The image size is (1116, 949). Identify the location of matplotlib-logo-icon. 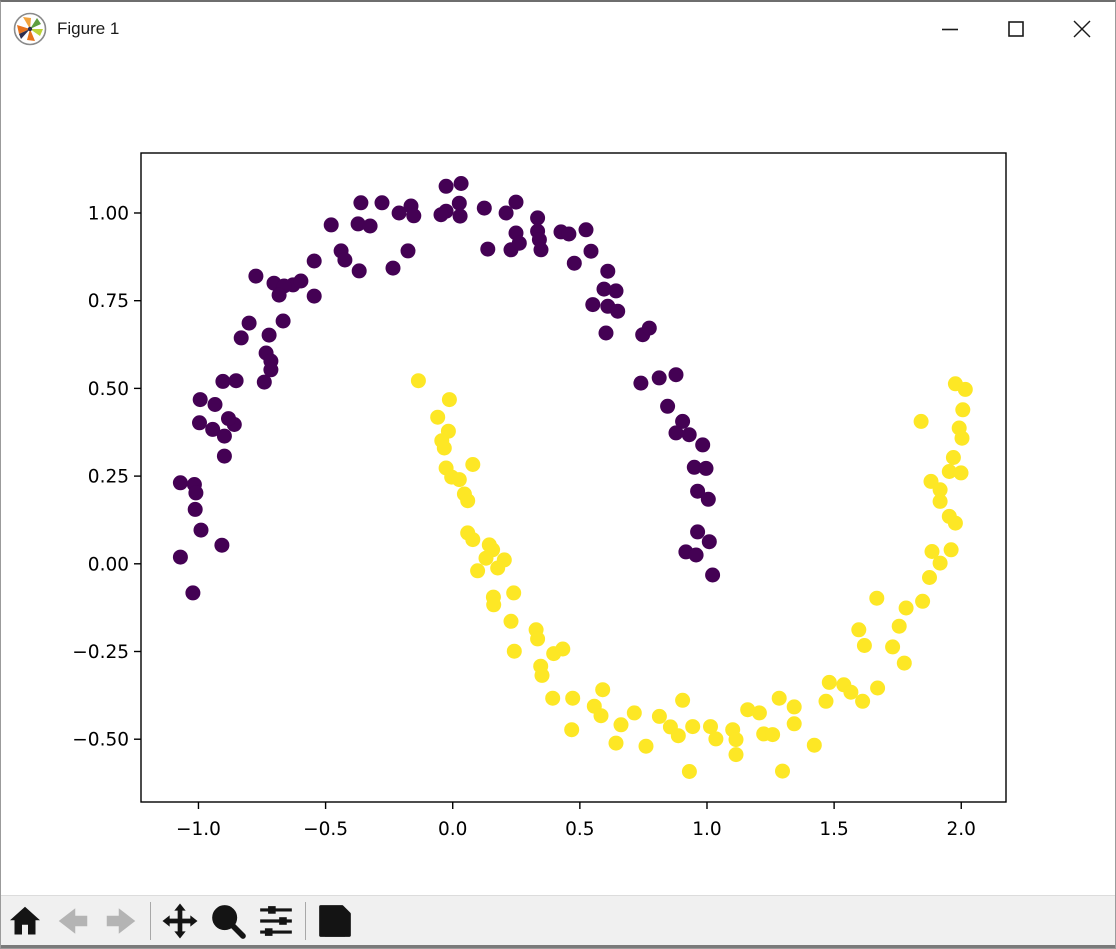
(30, 29).